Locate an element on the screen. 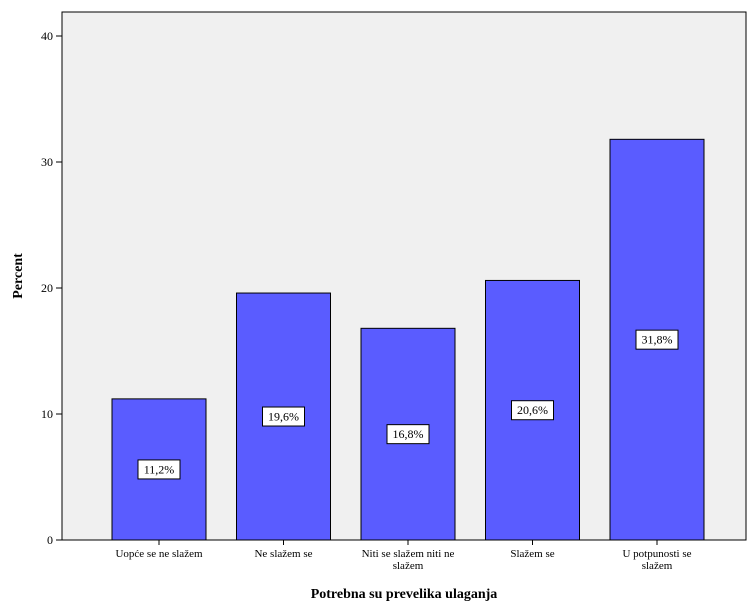  x-category-label: Slažem se is located at coordinates (532, 554).